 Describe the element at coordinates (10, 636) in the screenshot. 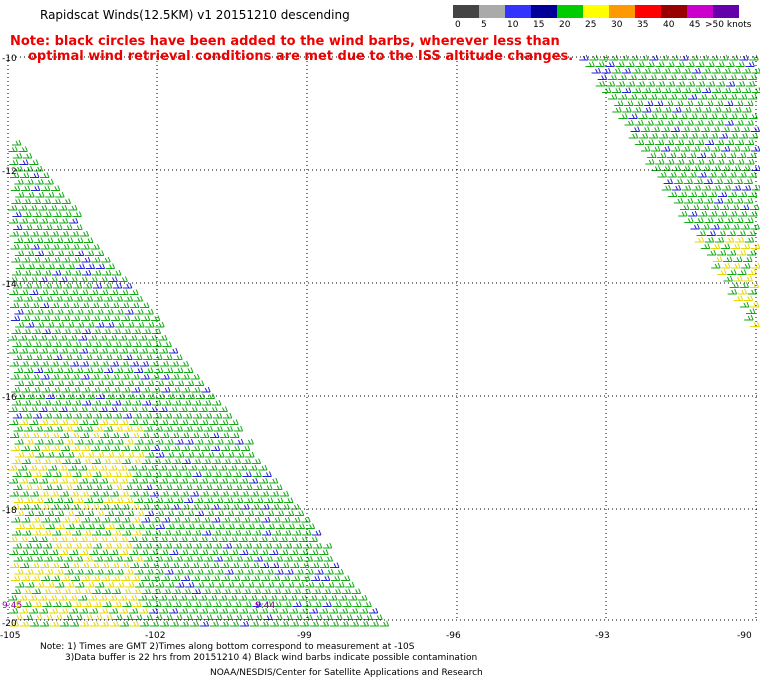

I see `lon-label-105: -105` at that location.